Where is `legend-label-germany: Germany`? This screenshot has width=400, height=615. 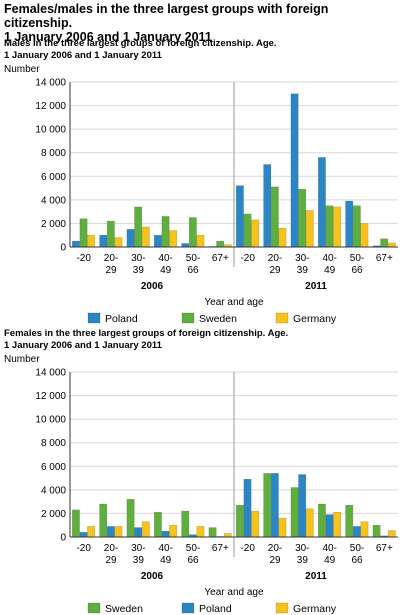
legend-label-germany: Germany is located at coordinates (315, 319).